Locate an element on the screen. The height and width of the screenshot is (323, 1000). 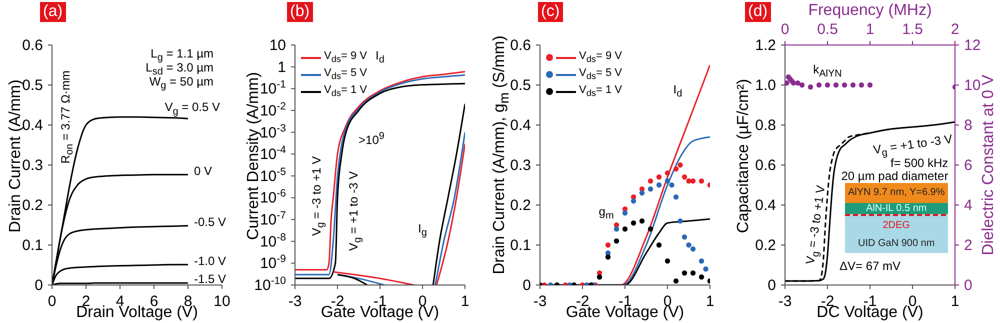
annotation: 20 µm pad diameter is located at coordinates (894, 175).